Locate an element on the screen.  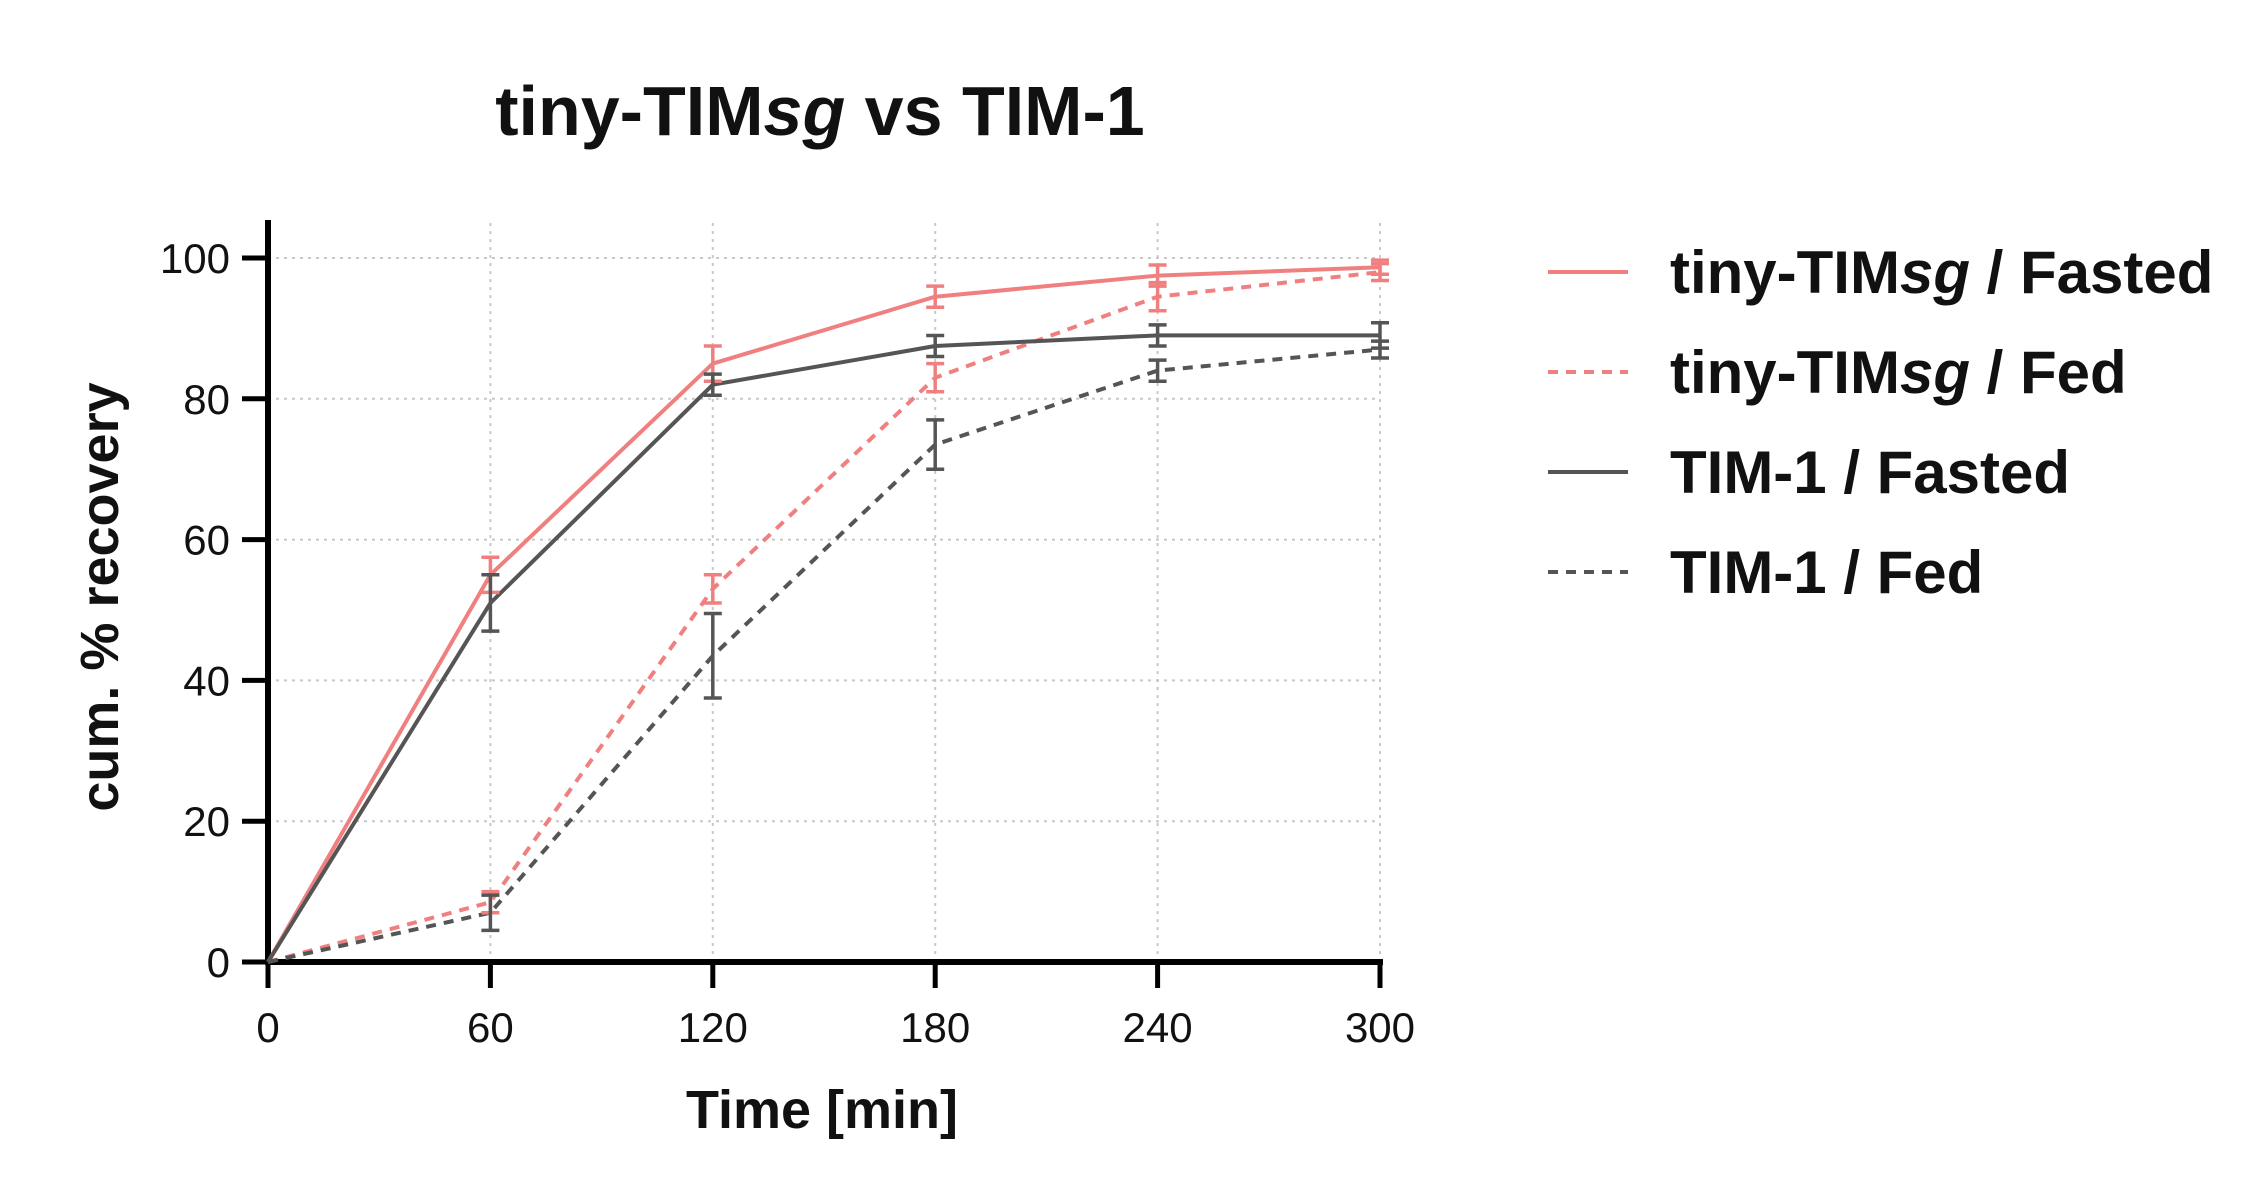
y-tick-label: 80 is located at coordinates (206, 399).